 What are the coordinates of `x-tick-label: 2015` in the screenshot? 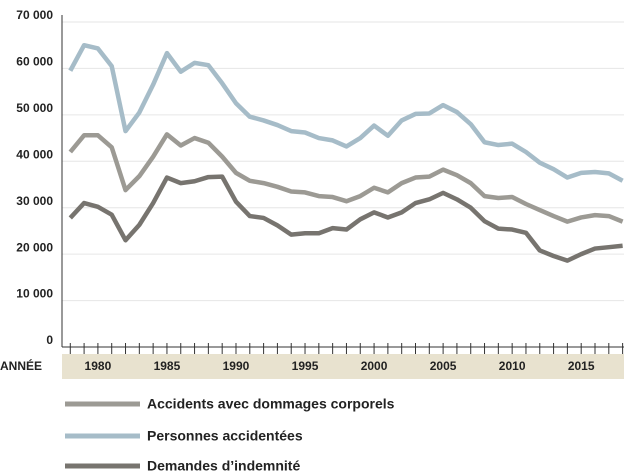 It's located at (581, 366).